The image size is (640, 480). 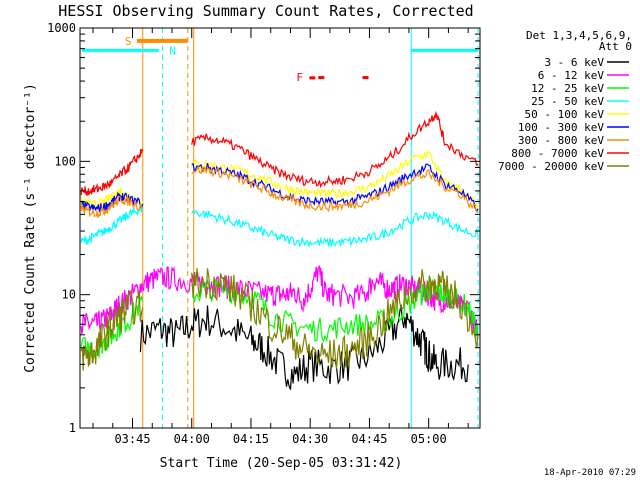 I want to click on legend-header: Att 0, so click(x=615, y=46).